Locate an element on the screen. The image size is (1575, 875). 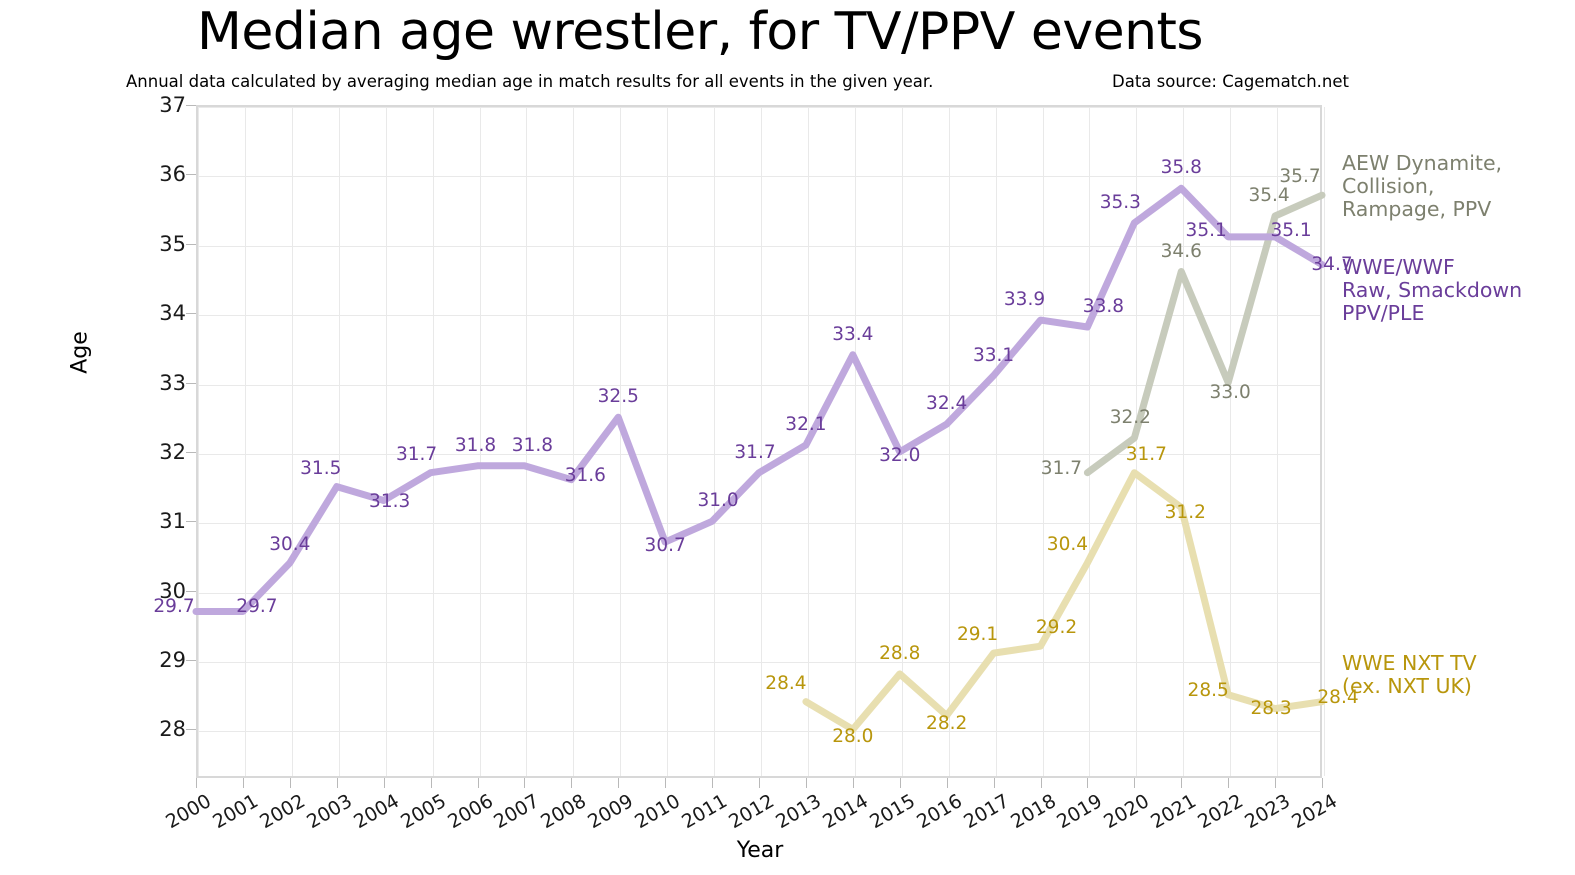
y-tick-label: 33 is located at coordinates (172, 382).